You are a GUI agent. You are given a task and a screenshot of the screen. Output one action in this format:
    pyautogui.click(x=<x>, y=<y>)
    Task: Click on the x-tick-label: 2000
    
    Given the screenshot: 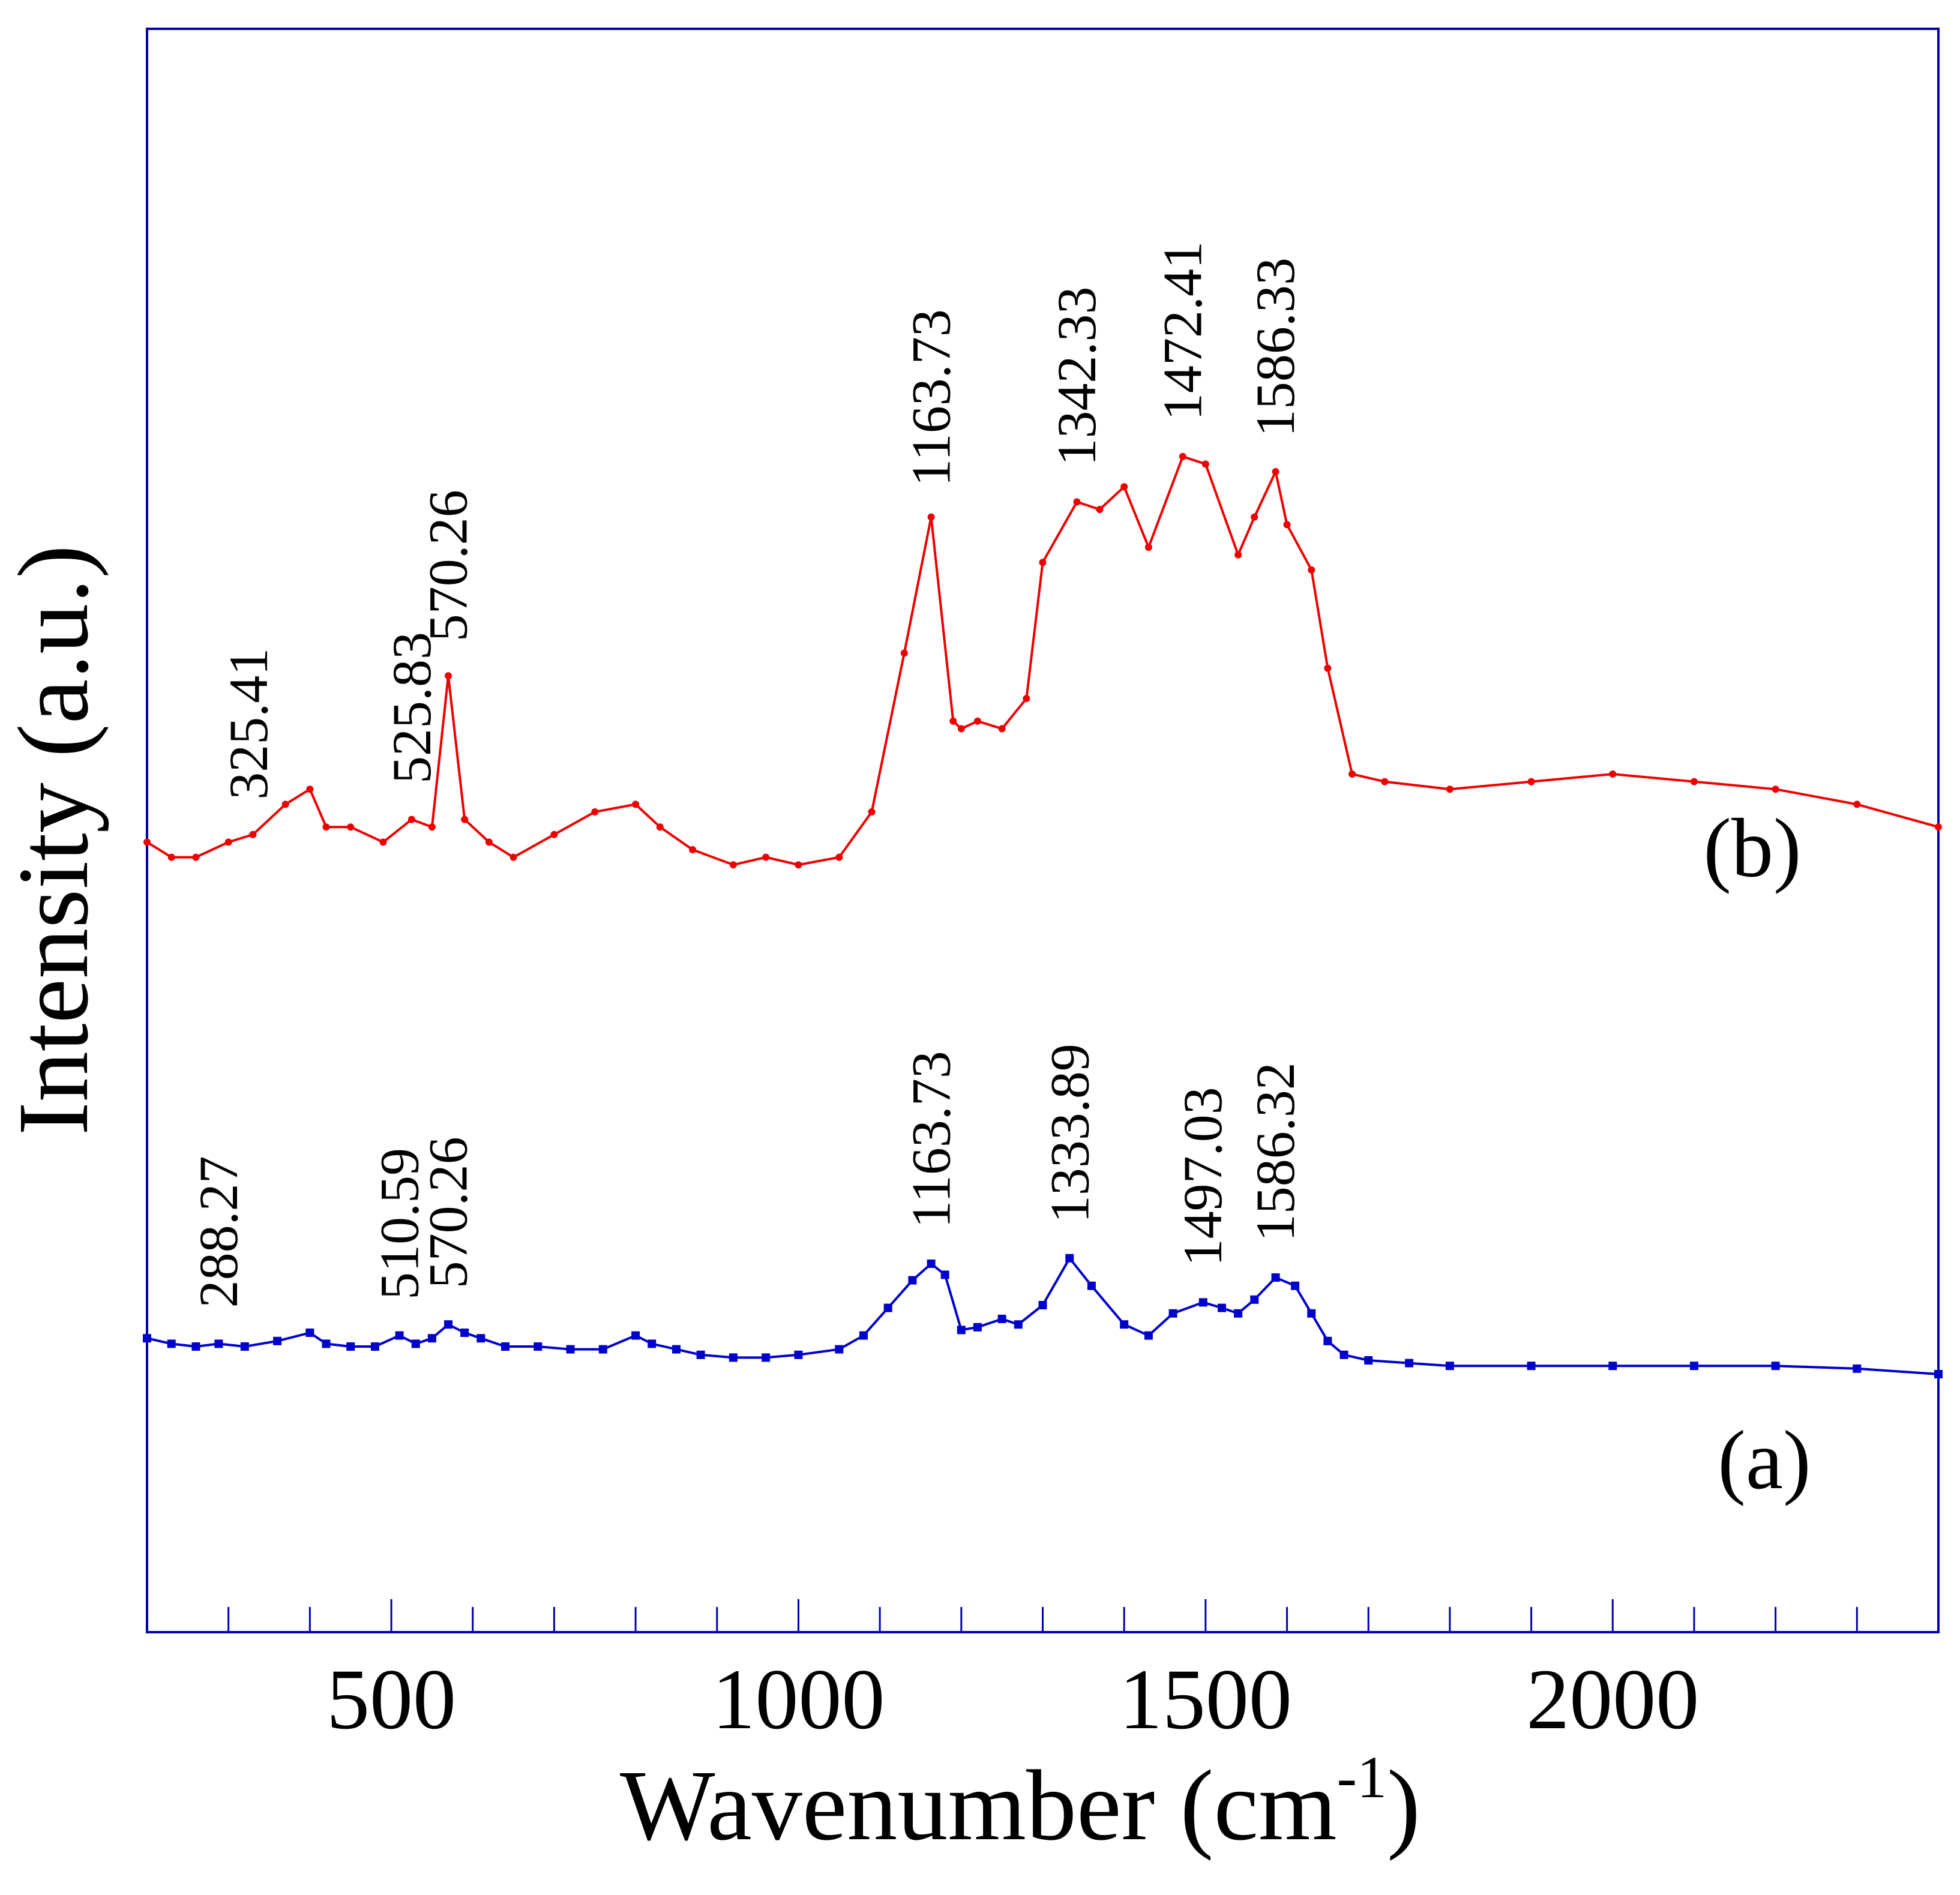 What is the action you would take?
    pyautogui.click(x=1613, y=1700)
    